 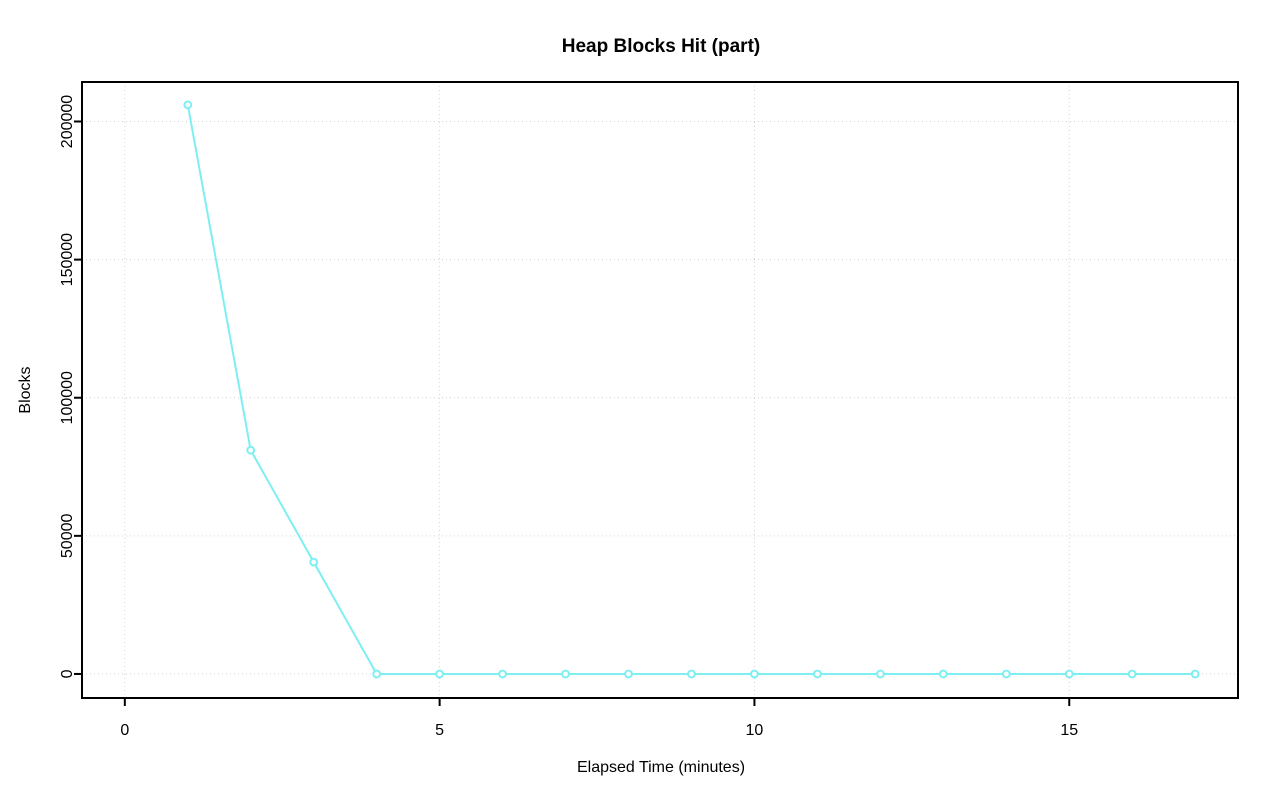 I want to click on y-tick-label: 0, so click(x=67, y=673).